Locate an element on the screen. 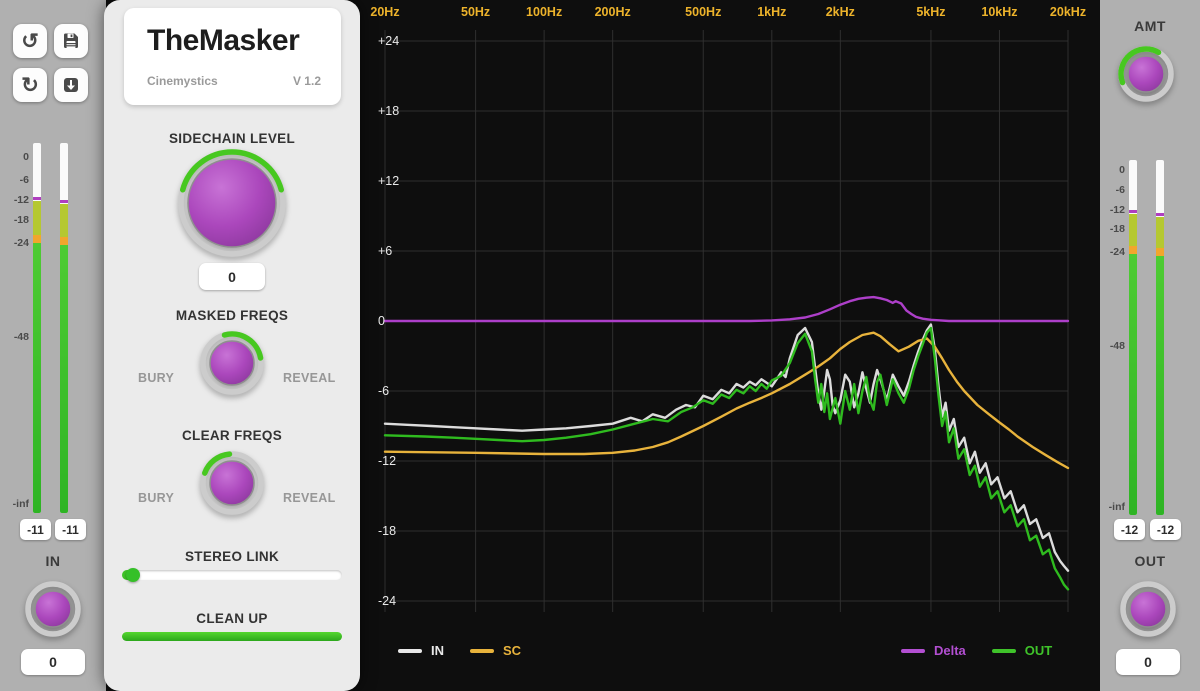 This screenshot has width=1200, height=691. legend-left: IN SC is located at coordinates (459, 650).